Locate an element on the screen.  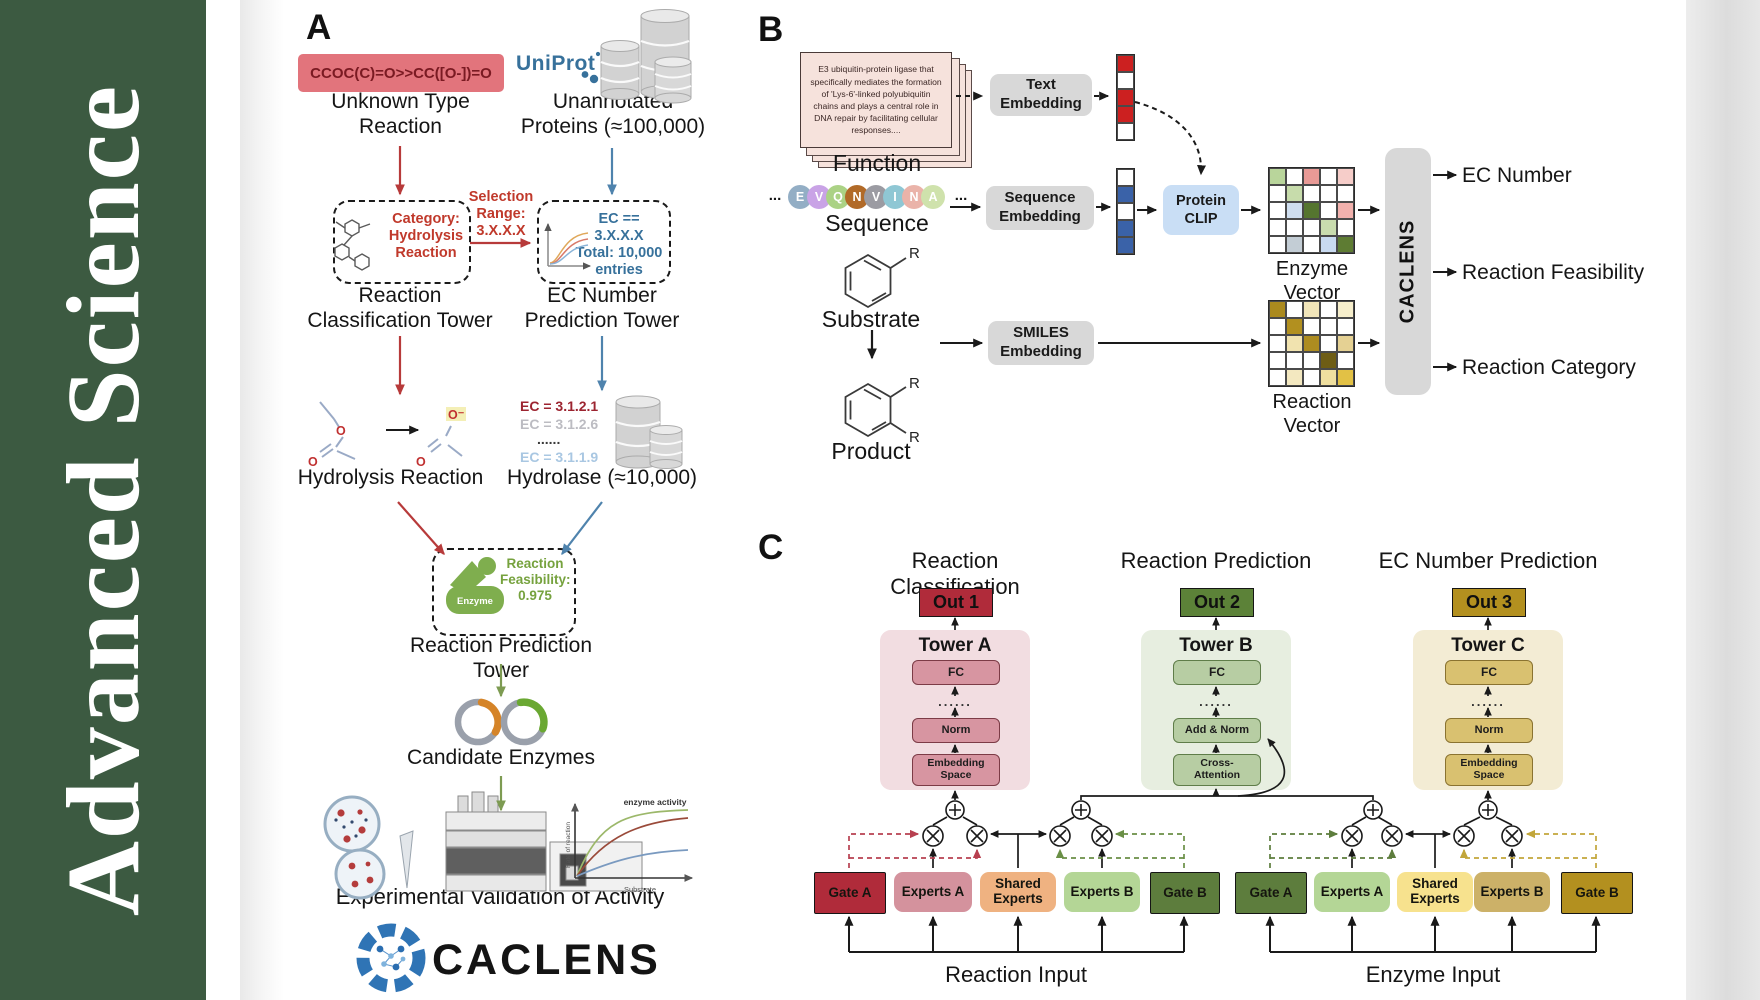
panel-a-label: A is located at coordinates (319, 27).